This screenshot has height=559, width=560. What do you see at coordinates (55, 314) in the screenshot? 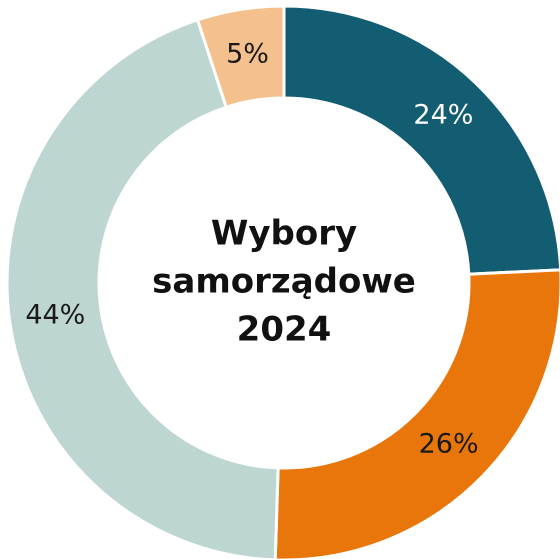
I see `value-label: 44%` at bounding box center [55, 314].